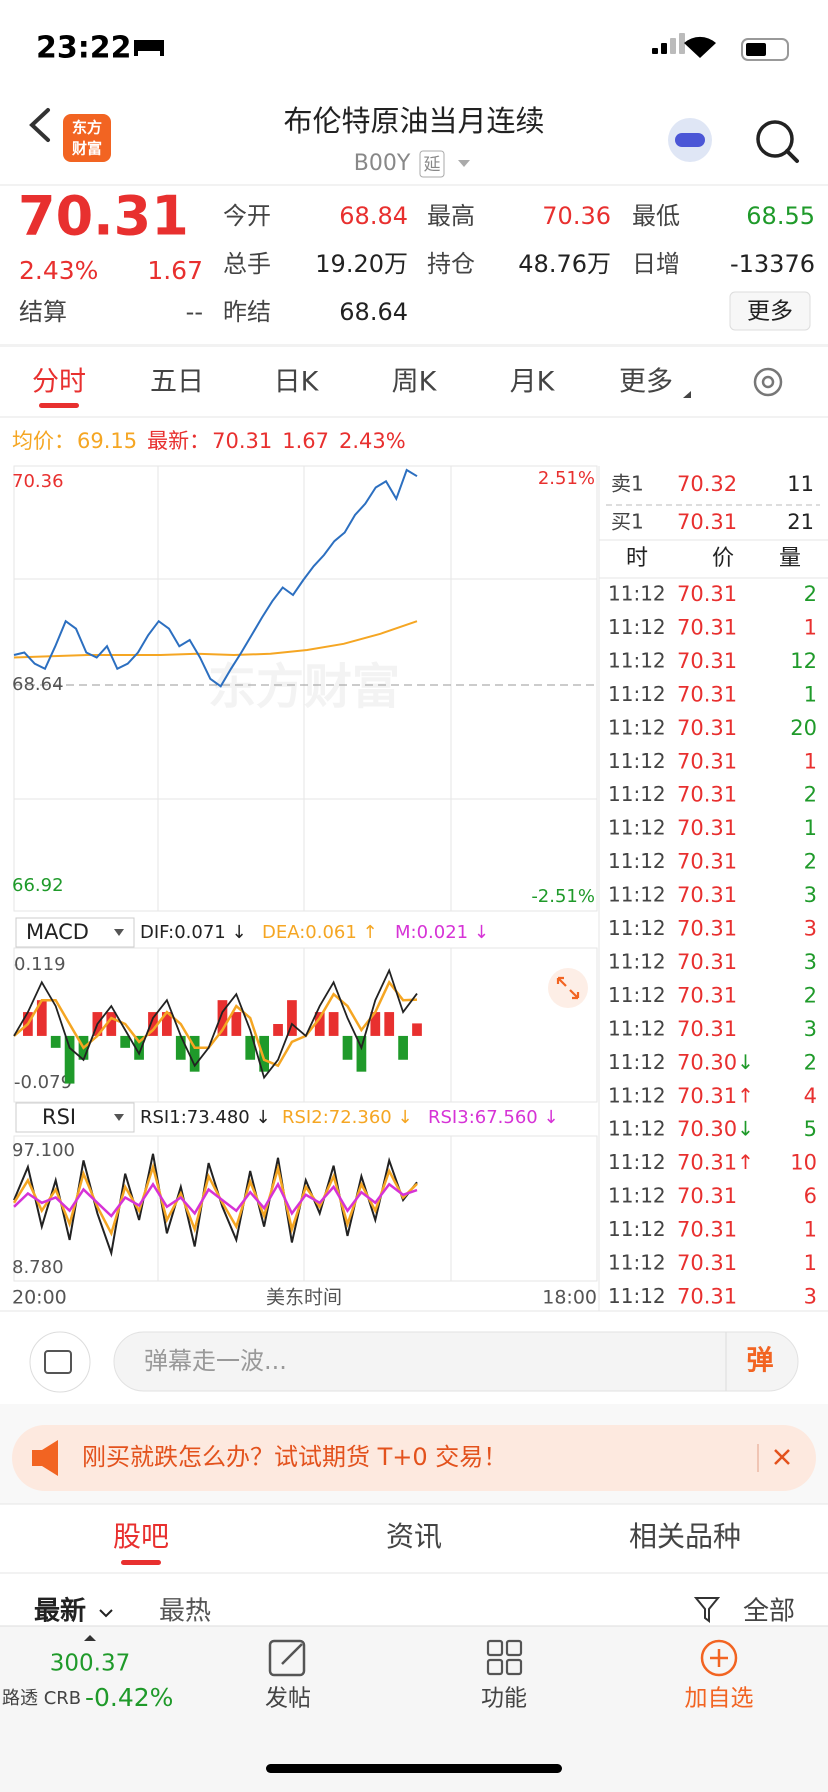  I want to click on index-caret, so click(90, 1638).